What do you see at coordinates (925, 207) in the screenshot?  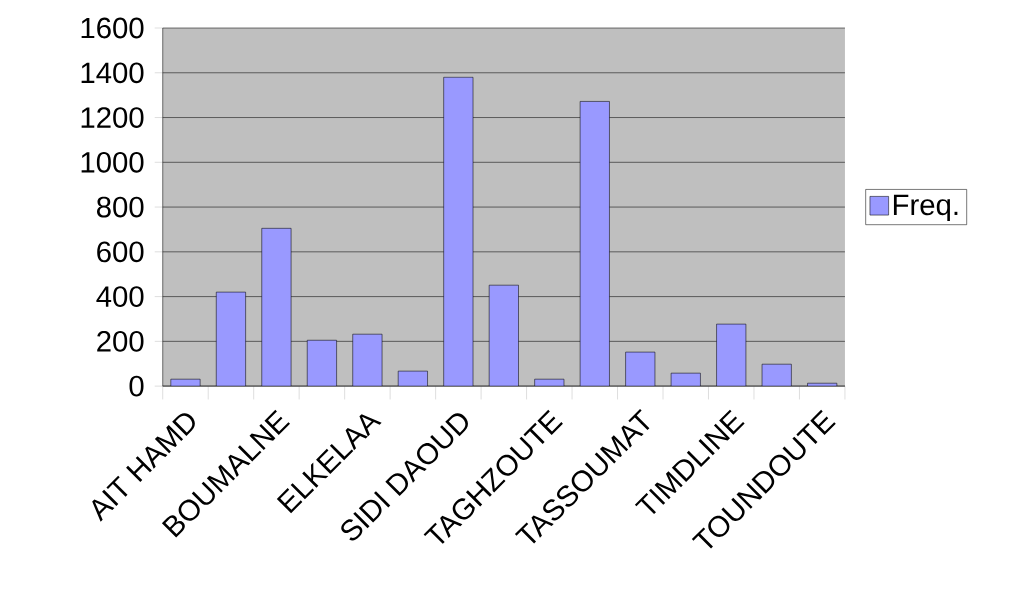 I see `legend-label: Freq.` at bounding box center [925, 207].